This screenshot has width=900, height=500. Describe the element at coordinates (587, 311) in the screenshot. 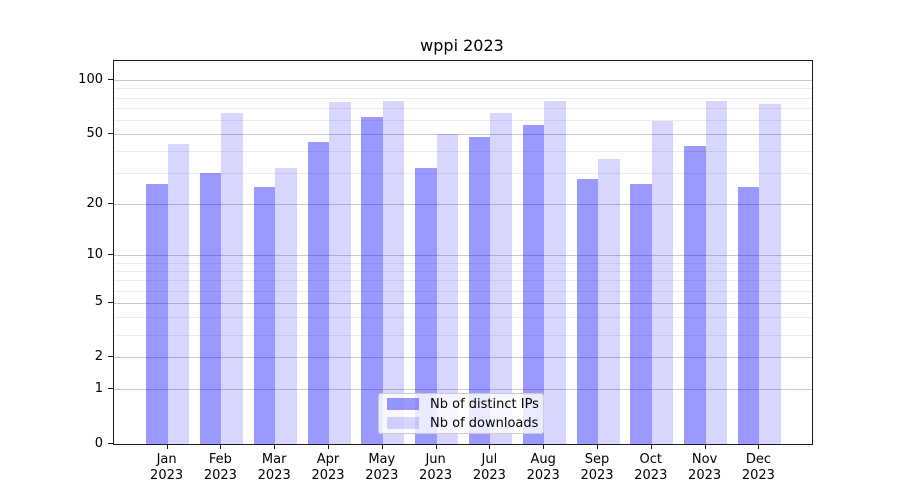

I see `bar-distinct-ips-sep` at that location.